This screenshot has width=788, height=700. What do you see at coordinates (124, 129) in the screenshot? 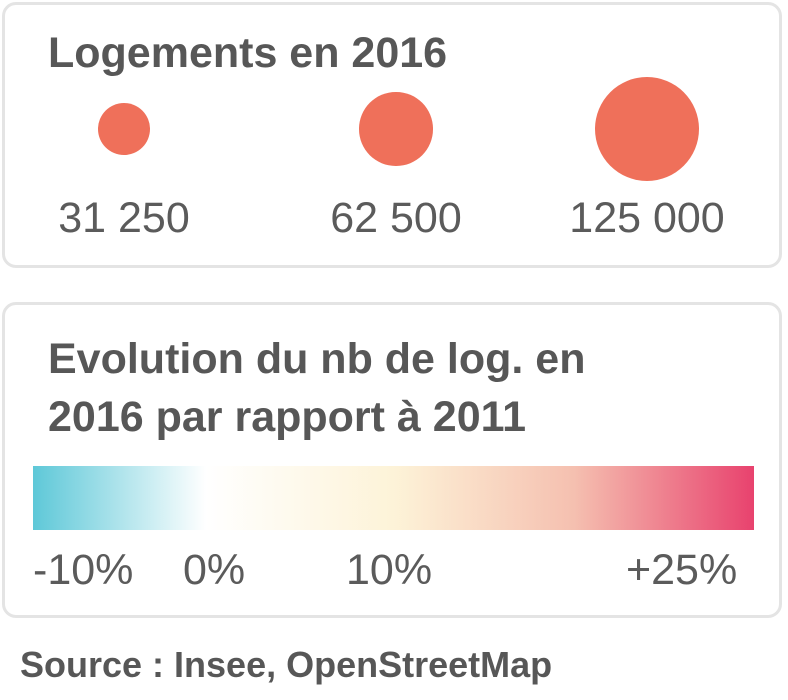
I see `size-bubble-small` at bounding box center [124, 129].